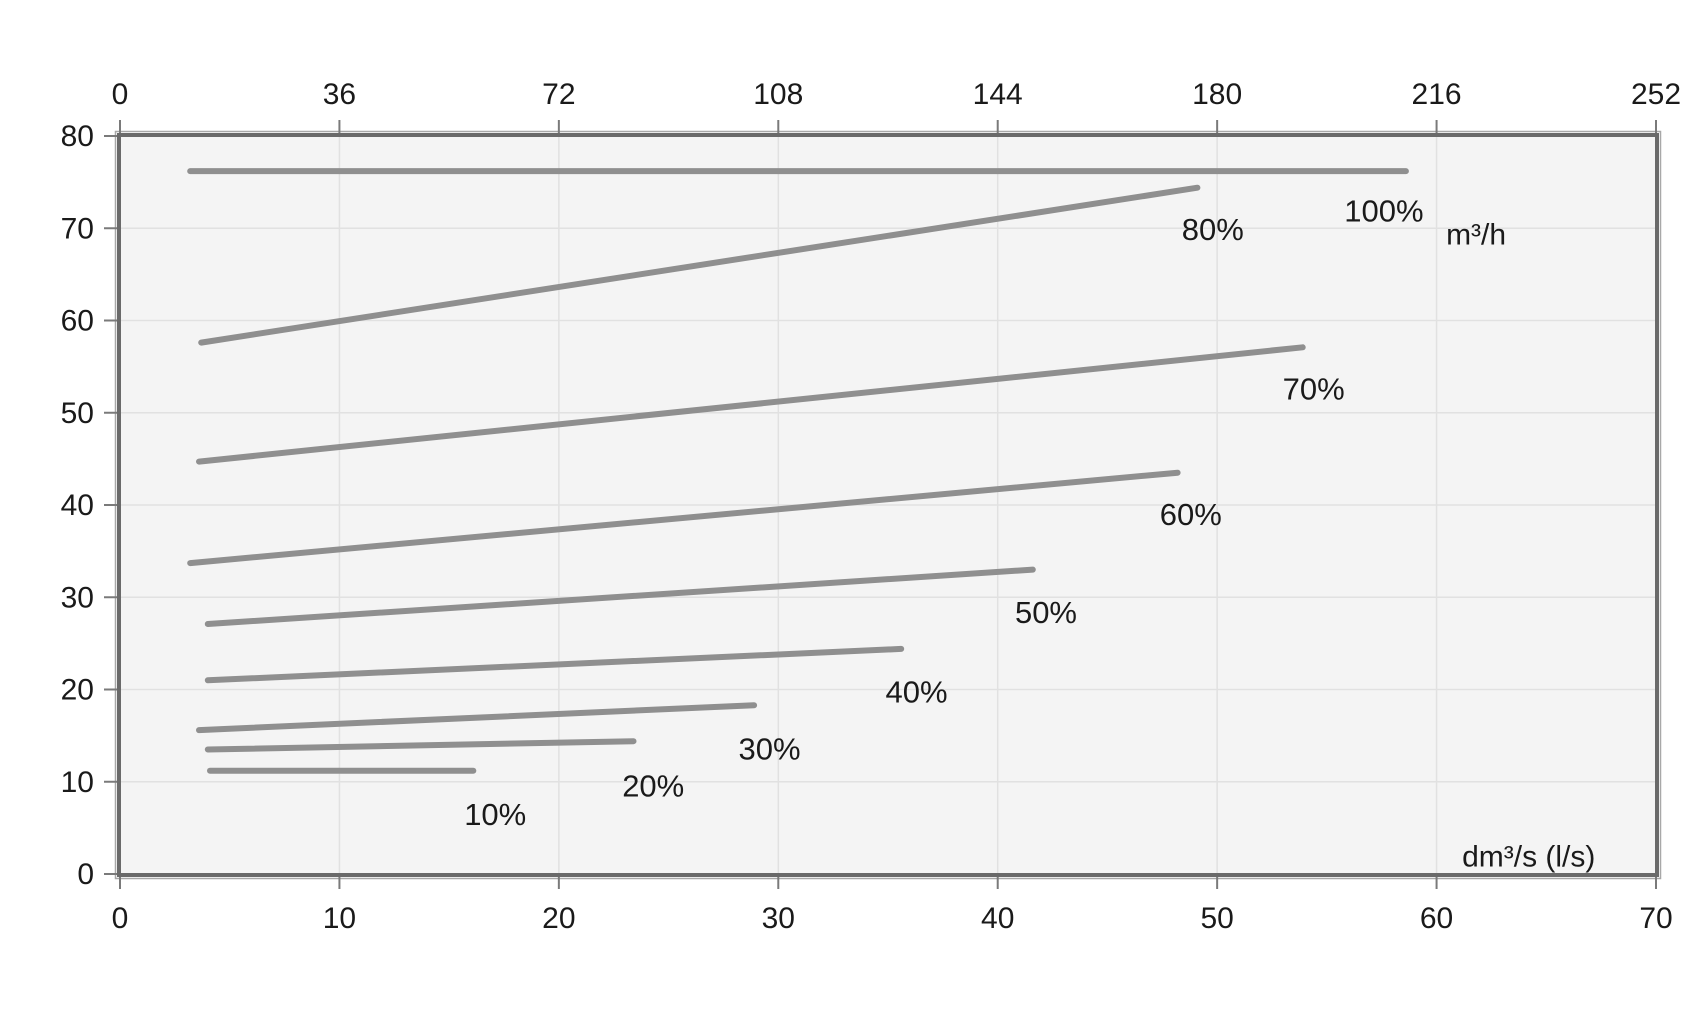  Describe the element at coordinates (1314, 389) in the screenshot. I see `series-label-70%: 70%` at that location.